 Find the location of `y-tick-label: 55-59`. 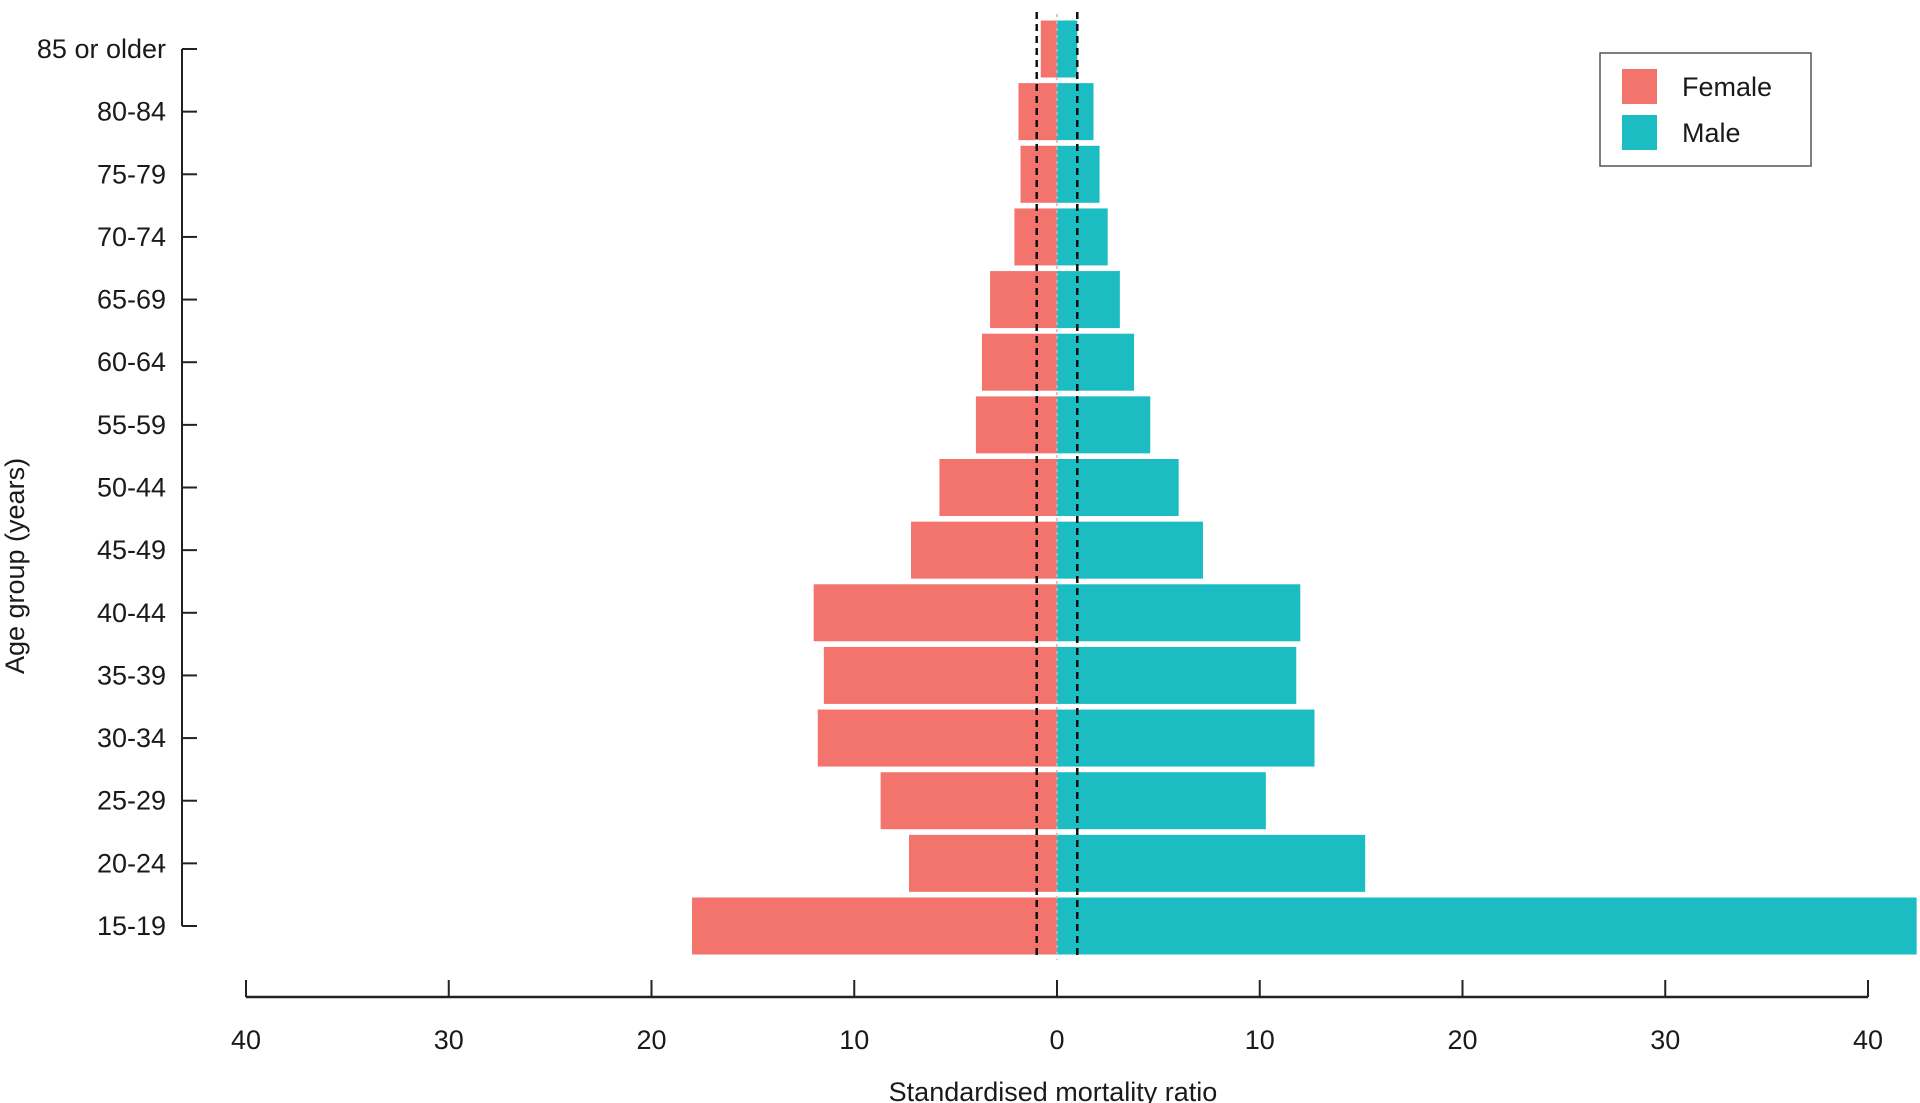

y-tick-label: 55-59 is located at coordinates (131, 425).